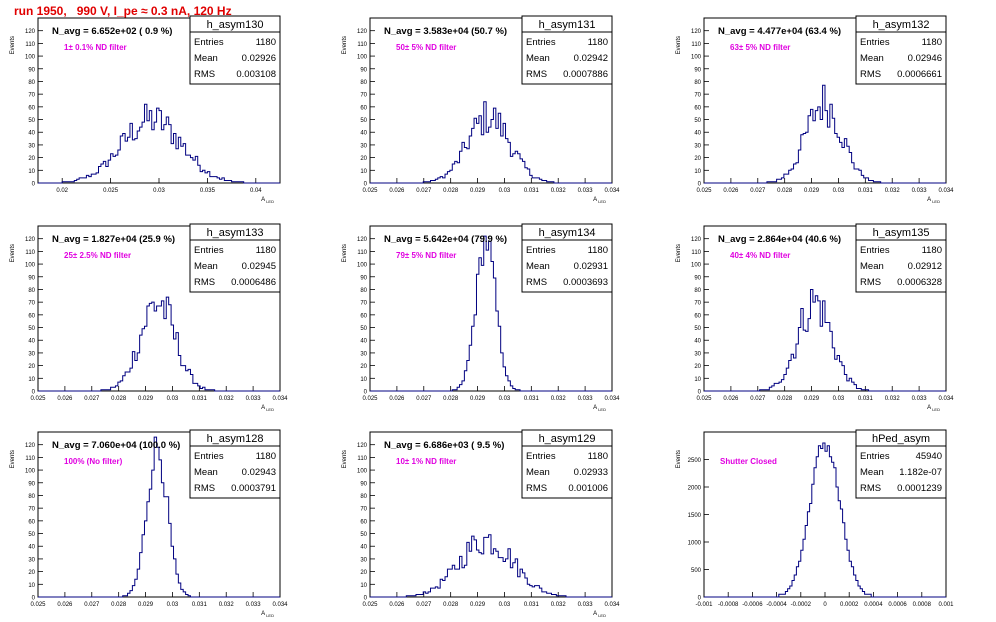 This screenshot has height=622, width=996. Describe the element at coordinates (116, 445) in the screenshot. I see `navg-label: N_avg = 7.060e+04 (100.0 %)` at that location.